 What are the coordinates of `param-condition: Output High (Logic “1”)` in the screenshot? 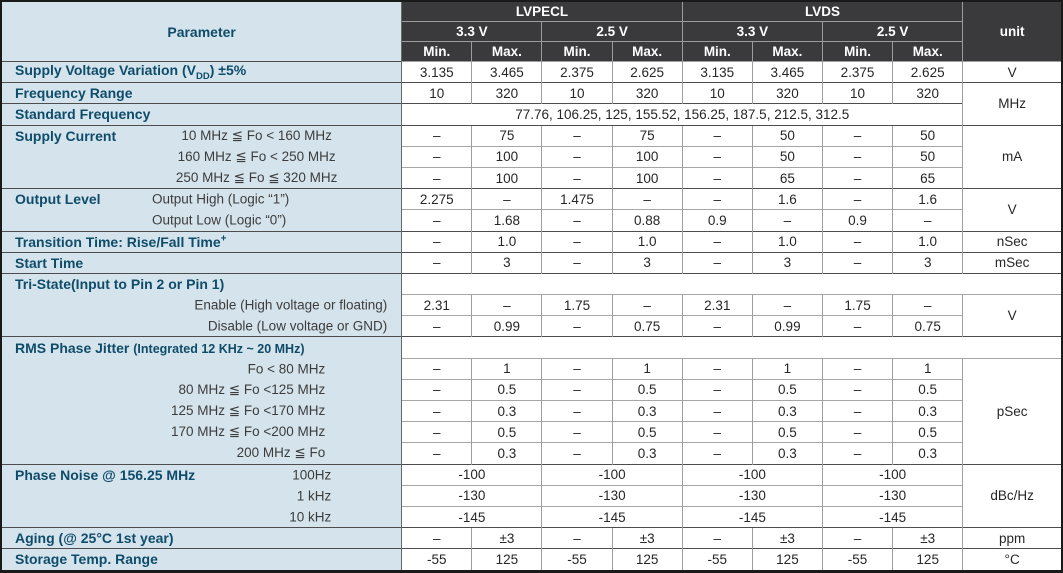 It's located at (221, 199).